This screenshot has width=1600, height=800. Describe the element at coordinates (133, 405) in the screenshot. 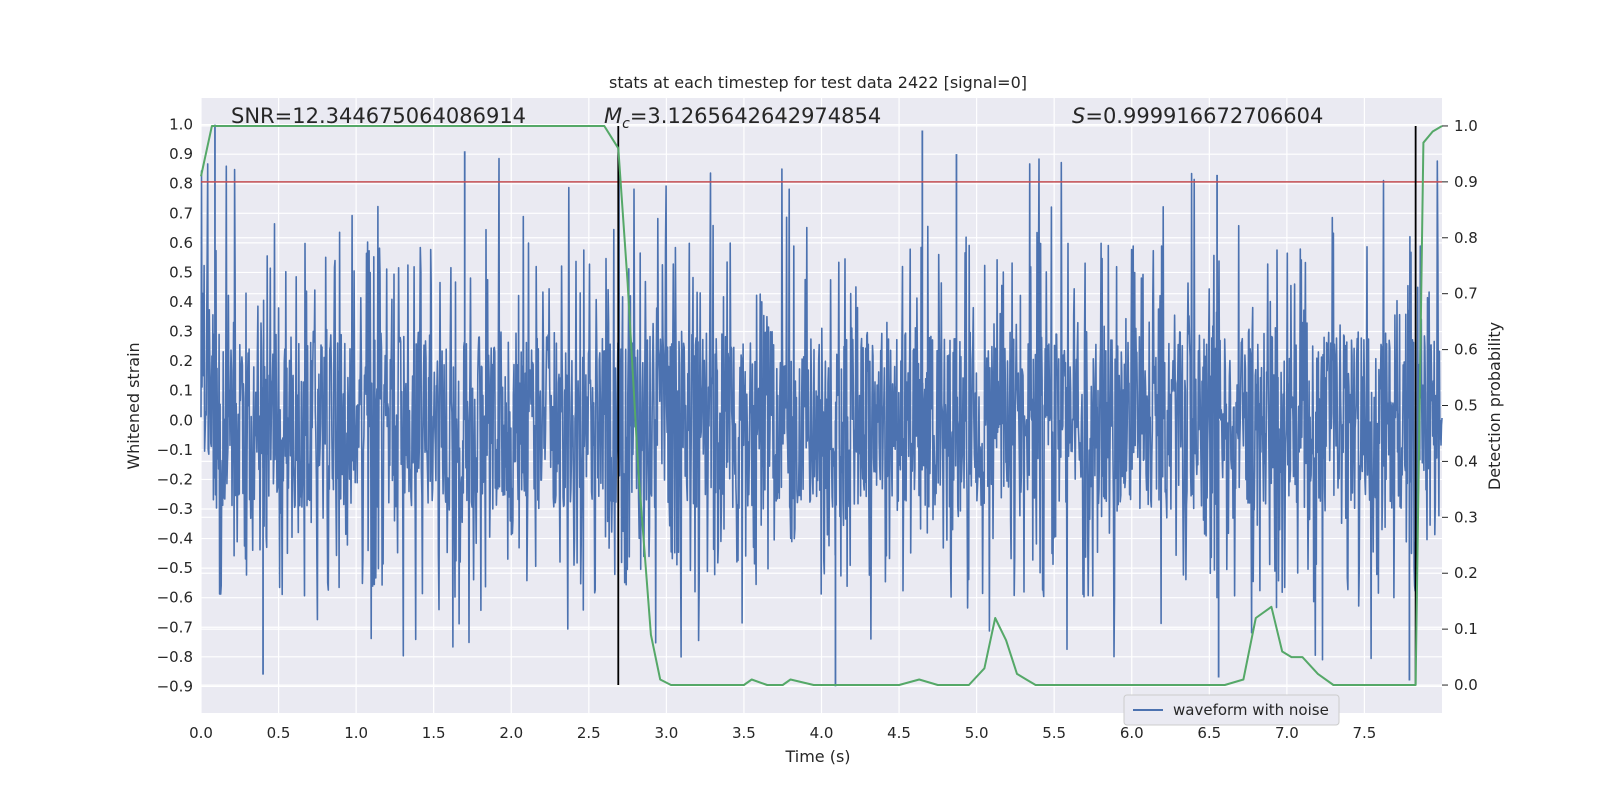

I see `y-left-axis-label: Whitened strain` at that location.